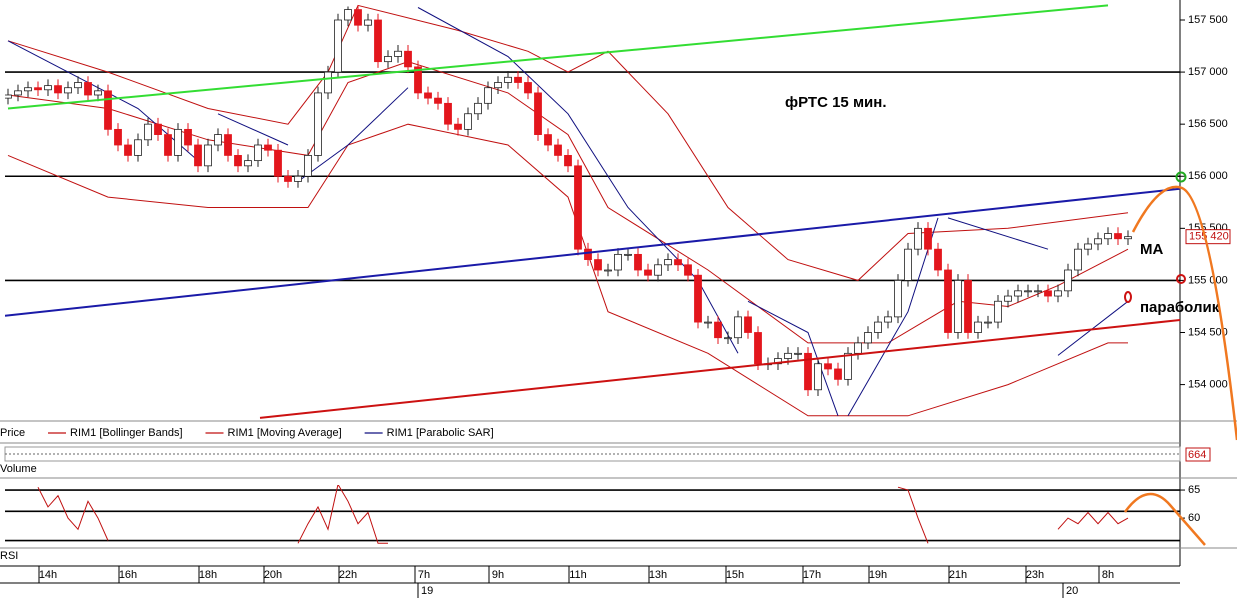 The width and height of the screenshot is (1237, 606). What do you see at coordinates (958, 575) in the screenshot?
I see `x-tick-label: 21h` at bounding box center [958, 575].